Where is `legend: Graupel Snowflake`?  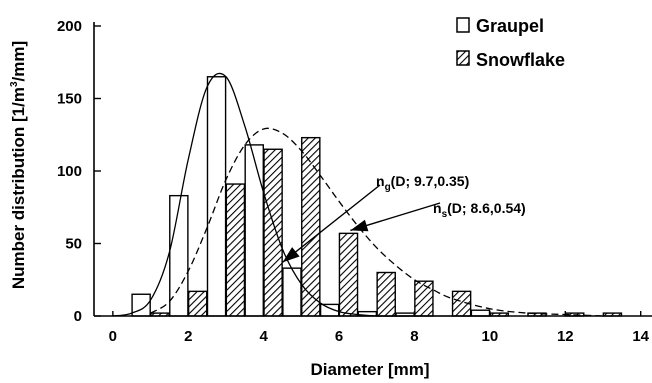
legend: Graupel Snowflake is located at coordinates (510, 43).